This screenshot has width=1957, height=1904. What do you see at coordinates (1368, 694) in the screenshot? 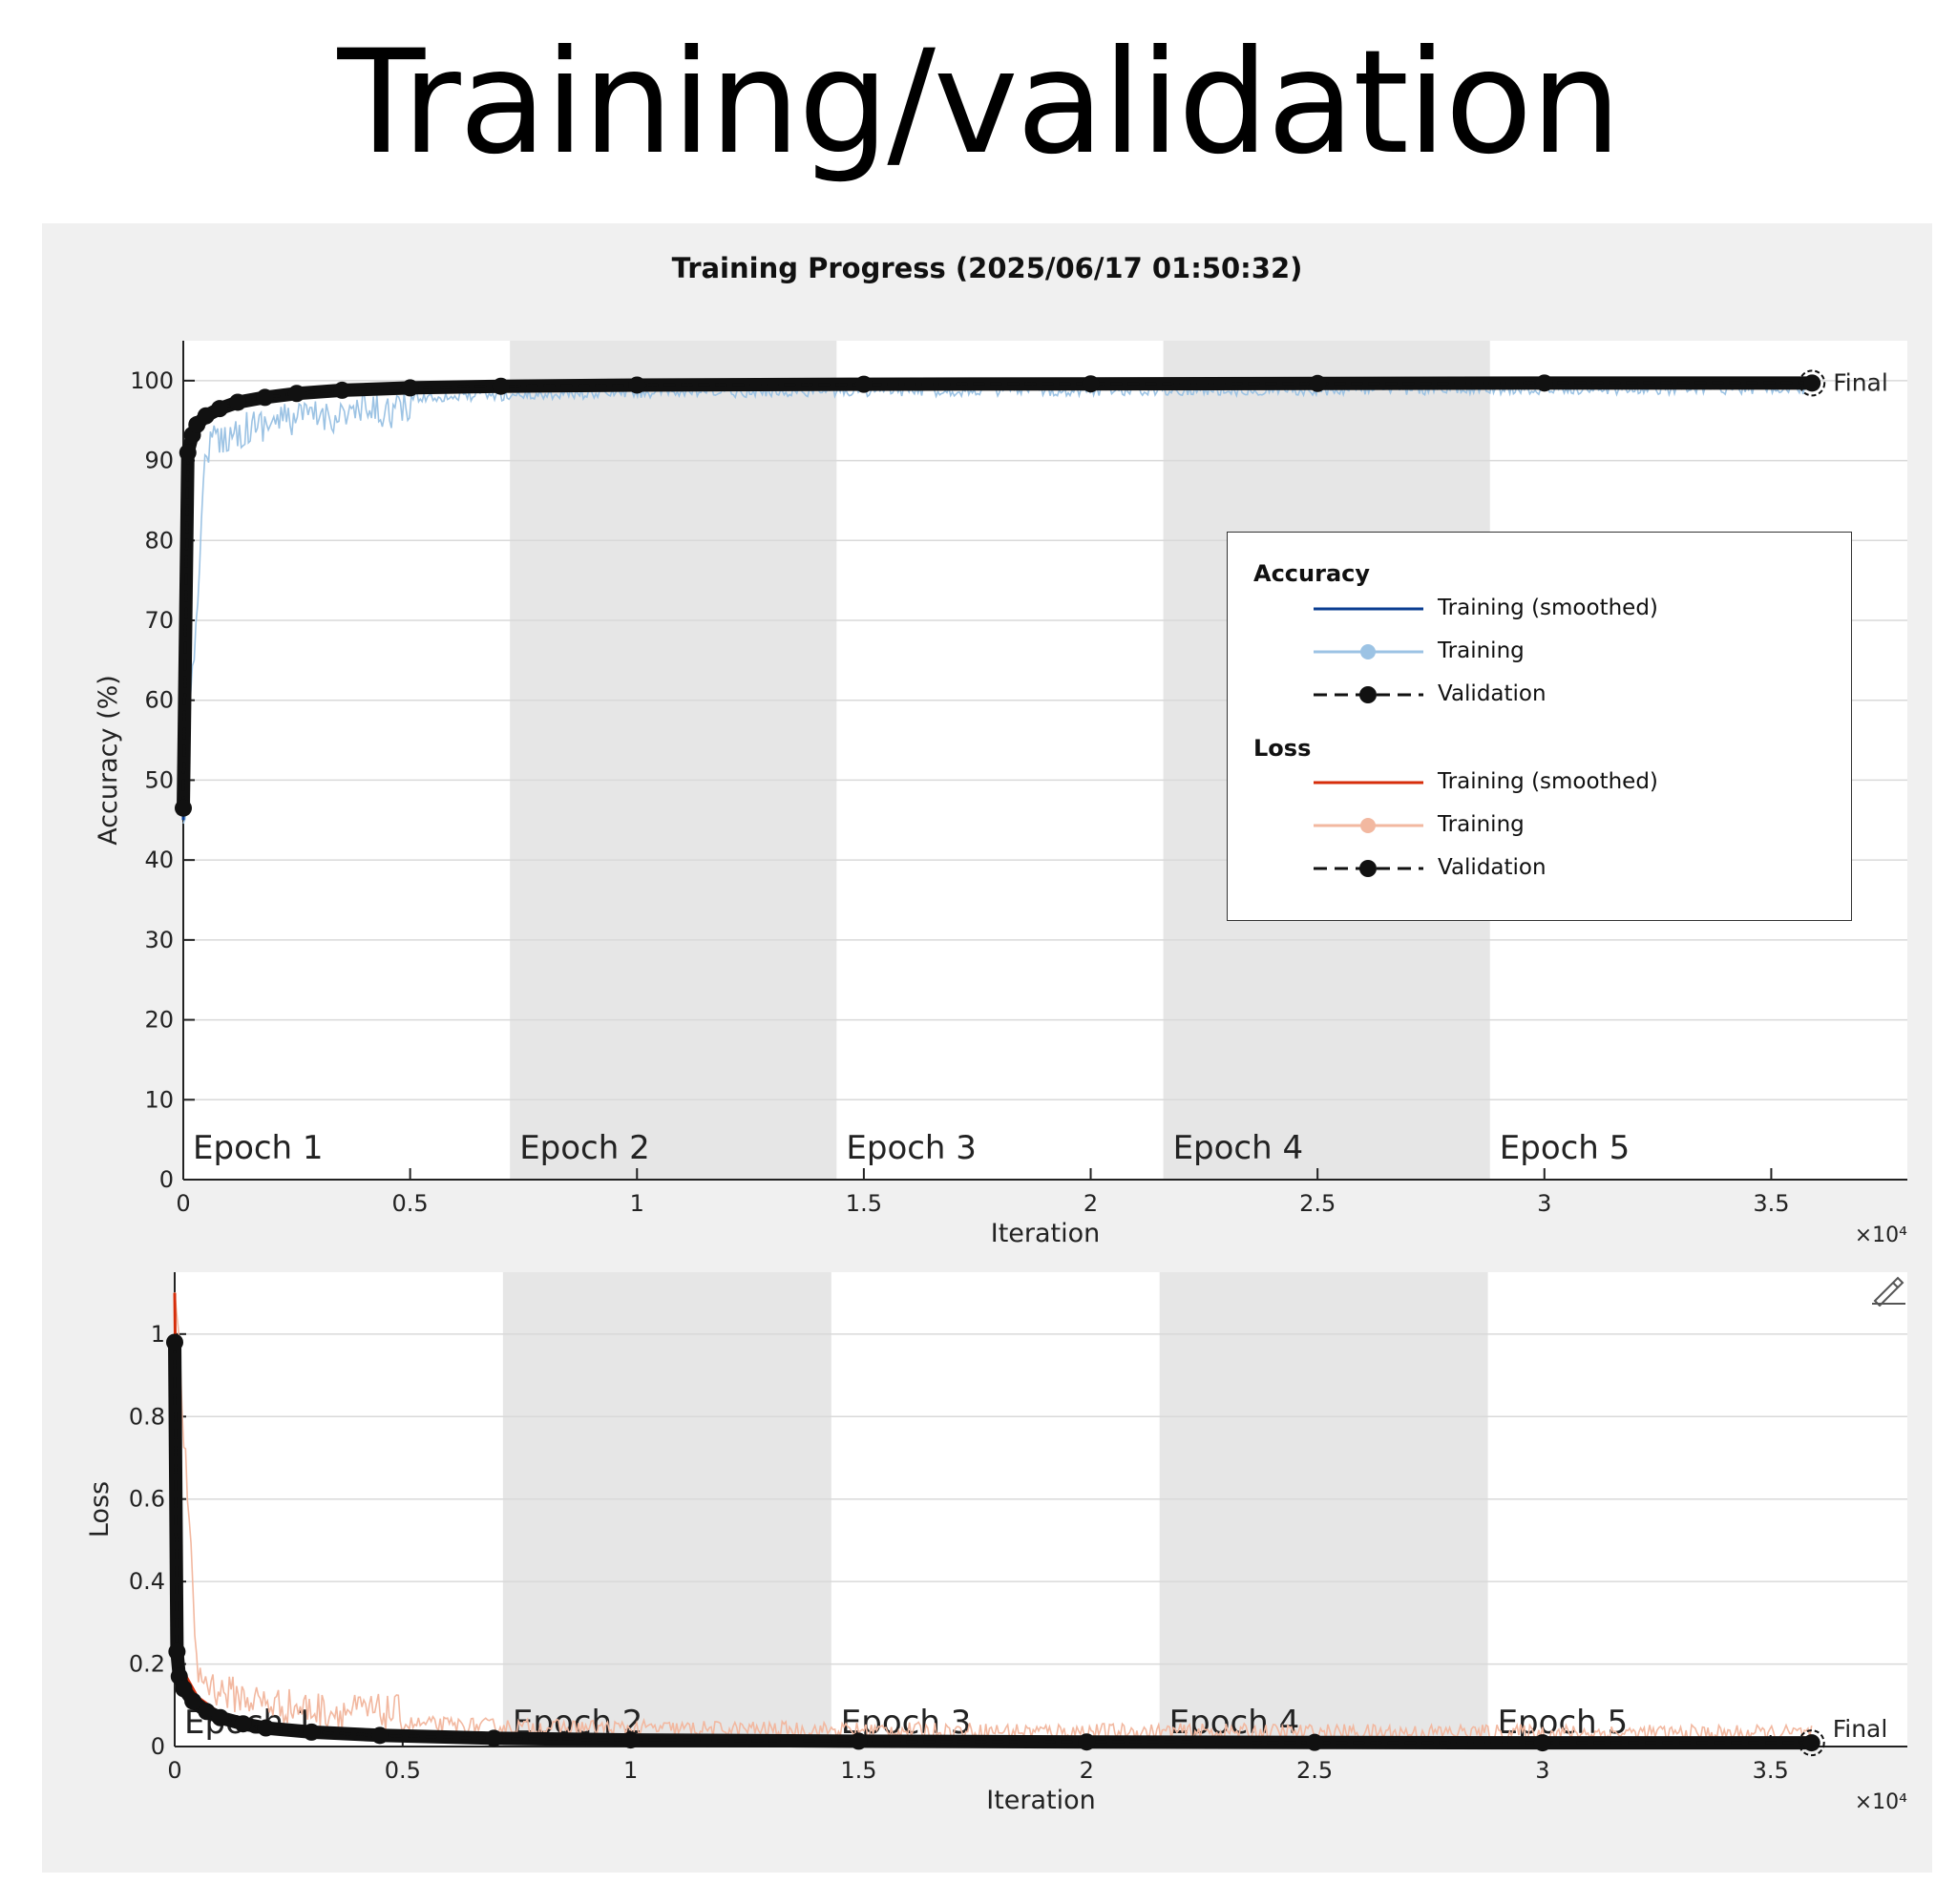
I see `legend-line-accuracy-validation` at bounding box center [1368, 694].